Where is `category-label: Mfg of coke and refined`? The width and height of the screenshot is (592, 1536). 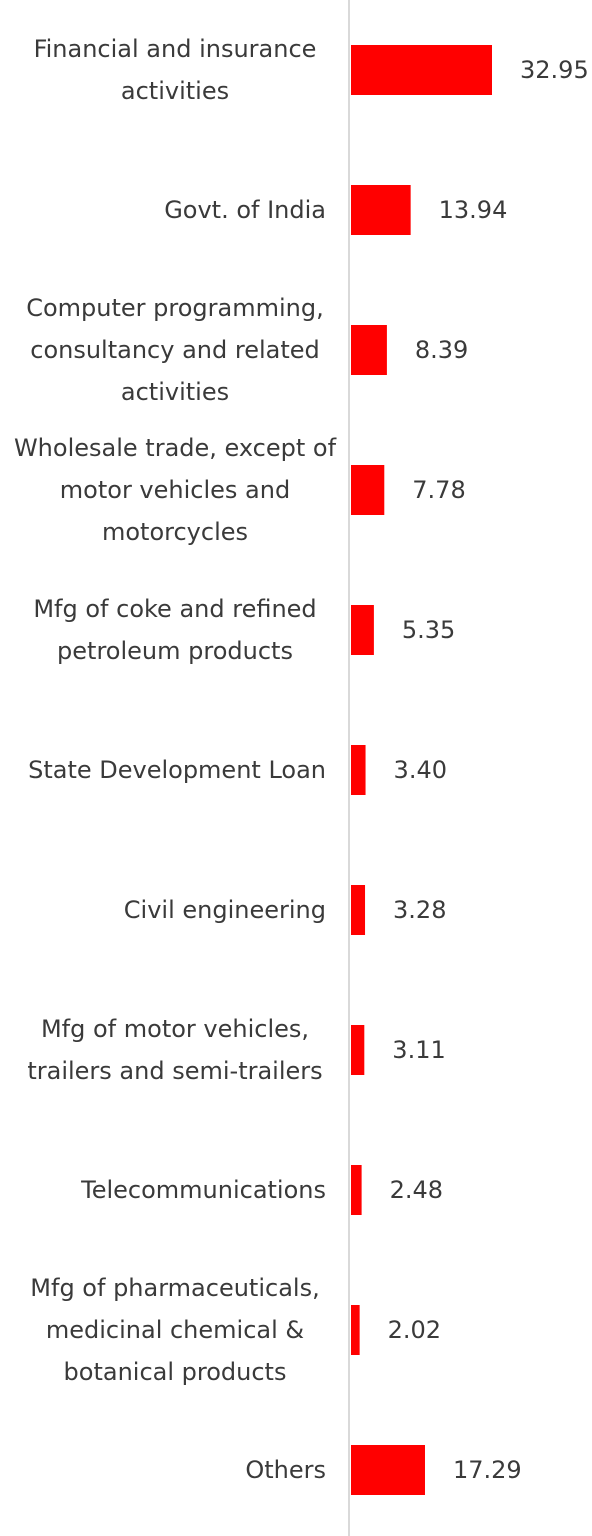 category-label: Mfg of coke and refined is located at coordinates (174, 609).